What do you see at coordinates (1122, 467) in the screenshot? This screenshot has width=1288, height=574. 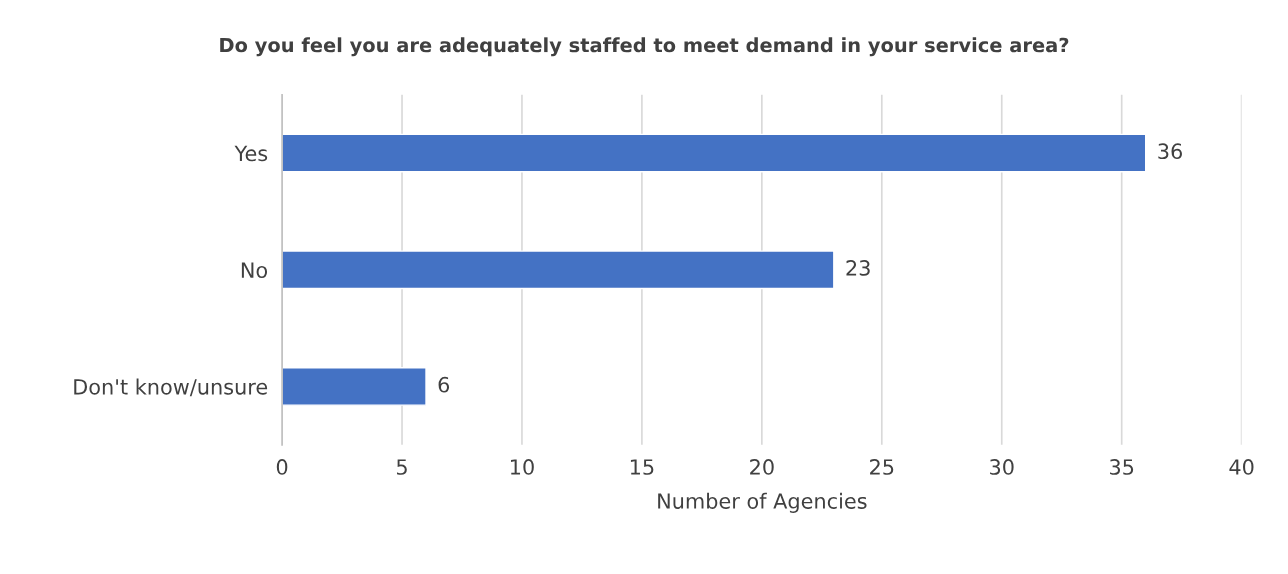 I see `x-tick-label: 35` at bounding box center [1122, 467].